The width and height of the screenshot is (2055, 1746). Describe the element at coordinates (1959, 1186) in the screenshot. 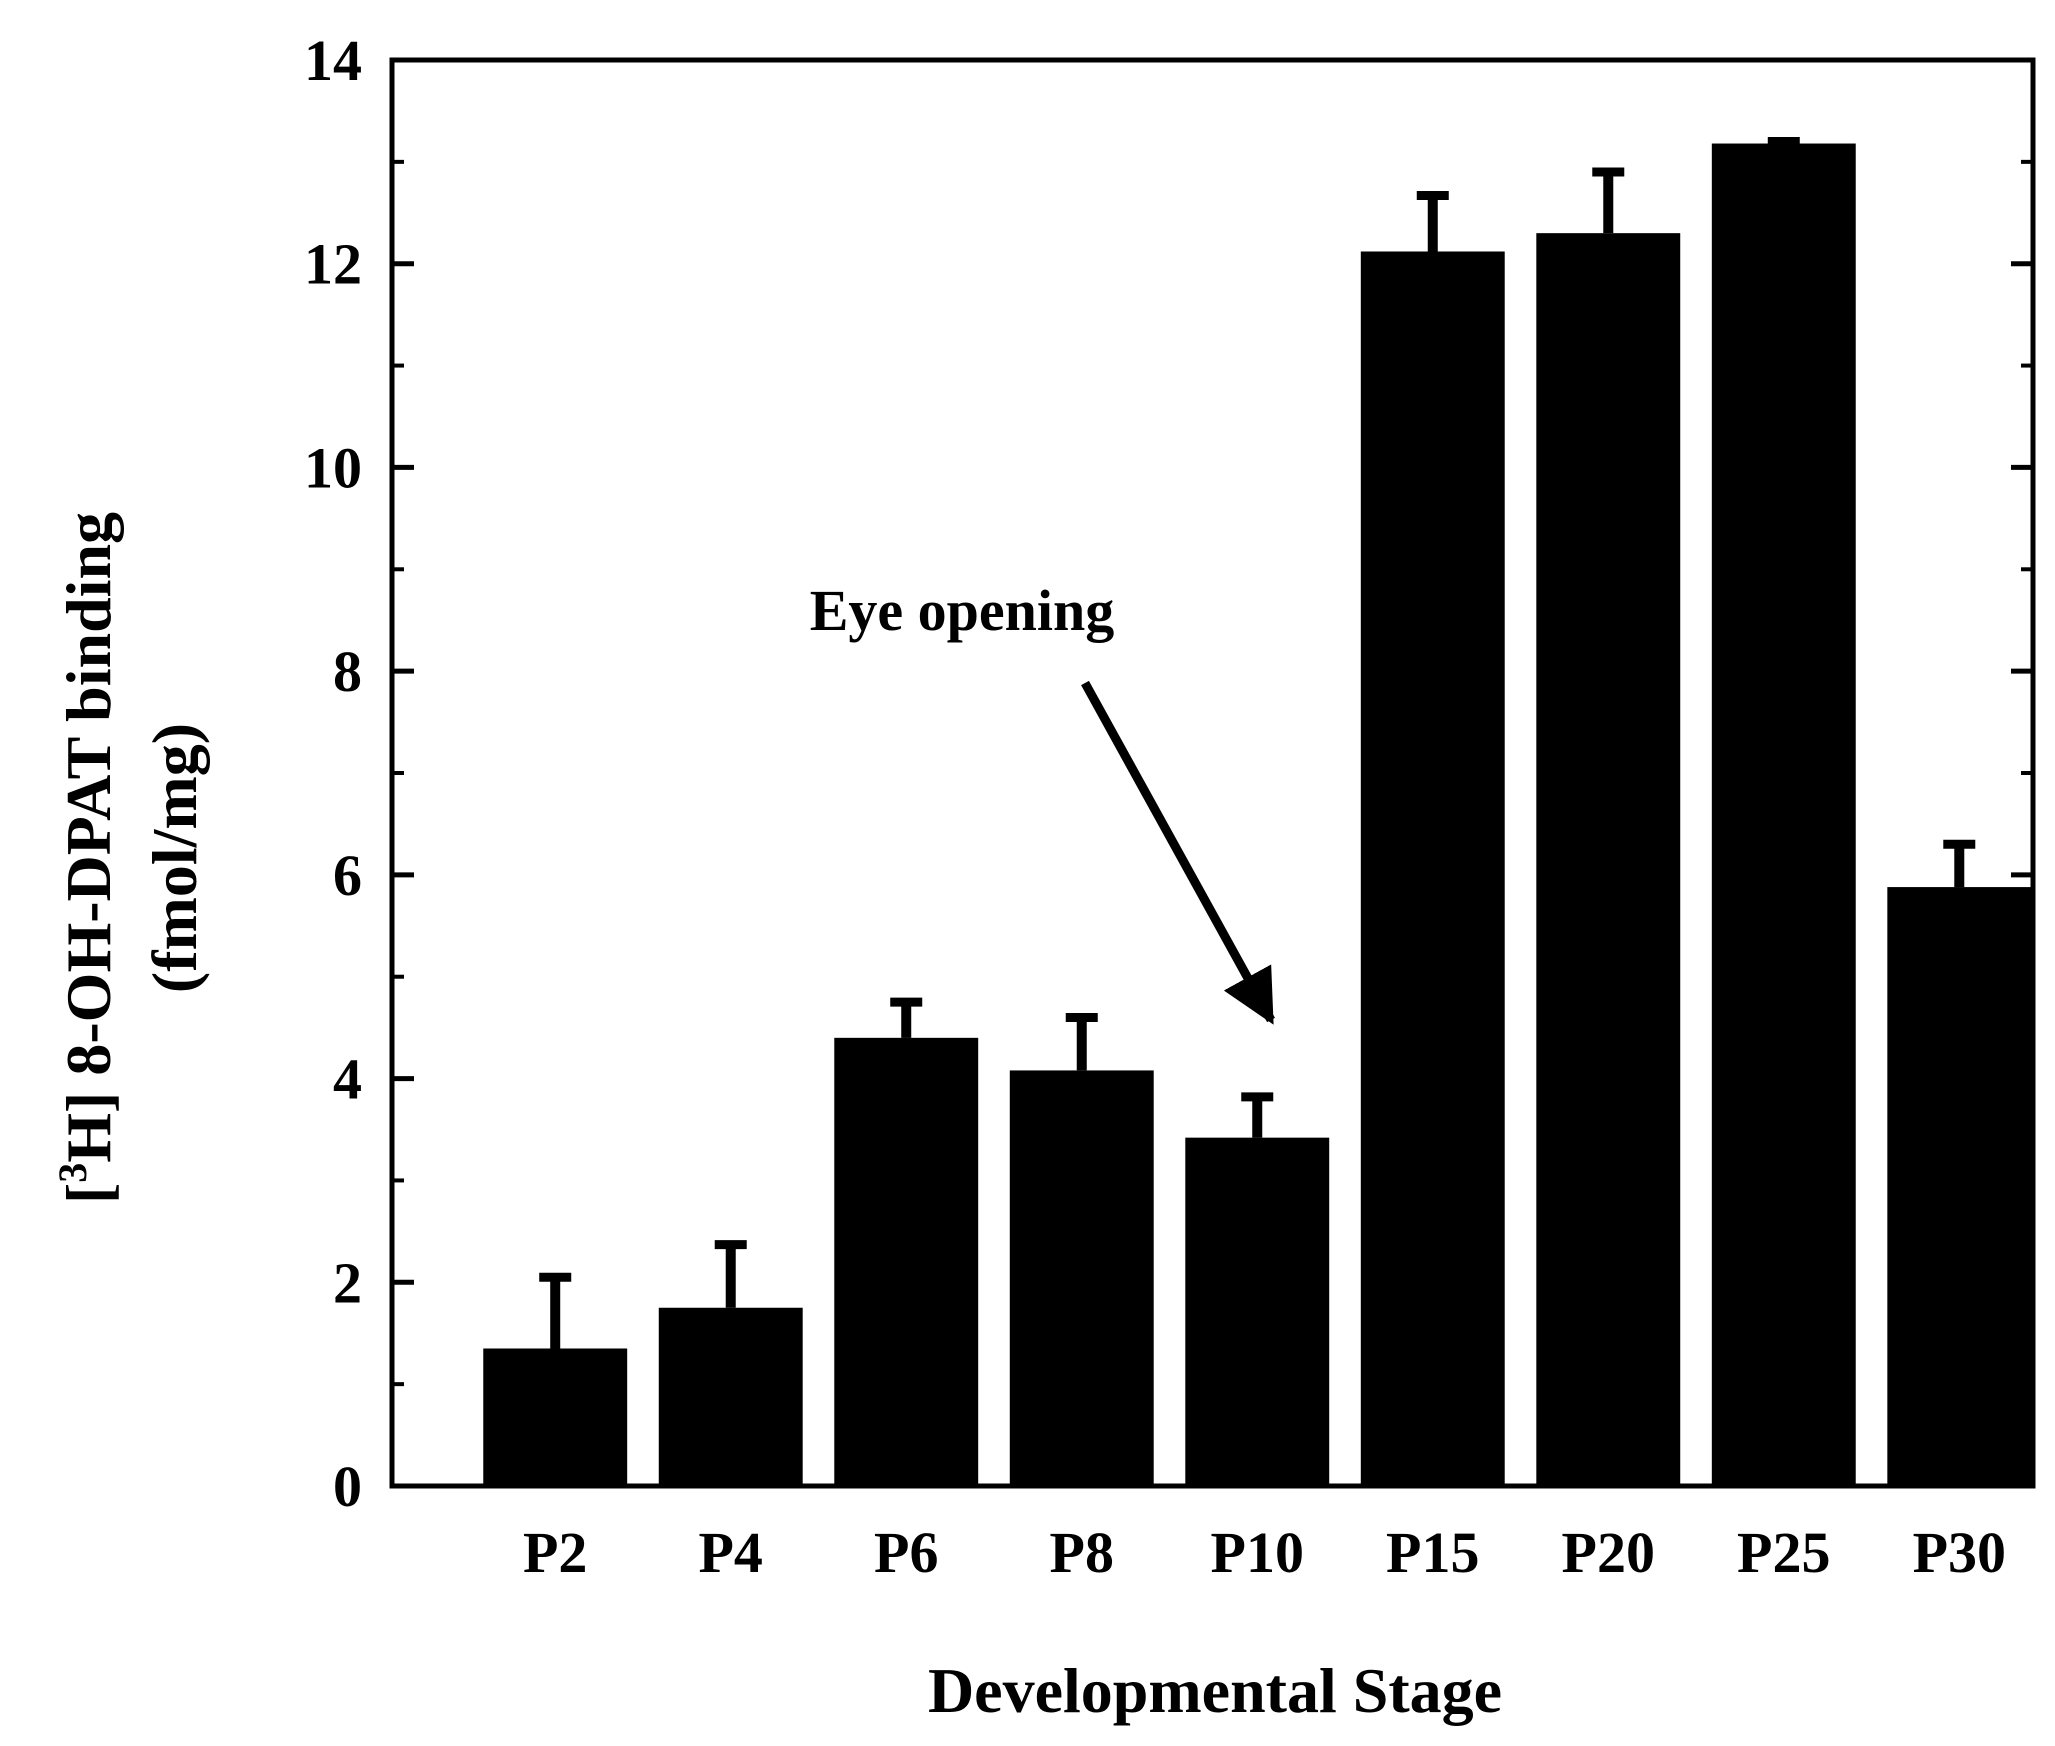

I see `bar-p30` at that location.